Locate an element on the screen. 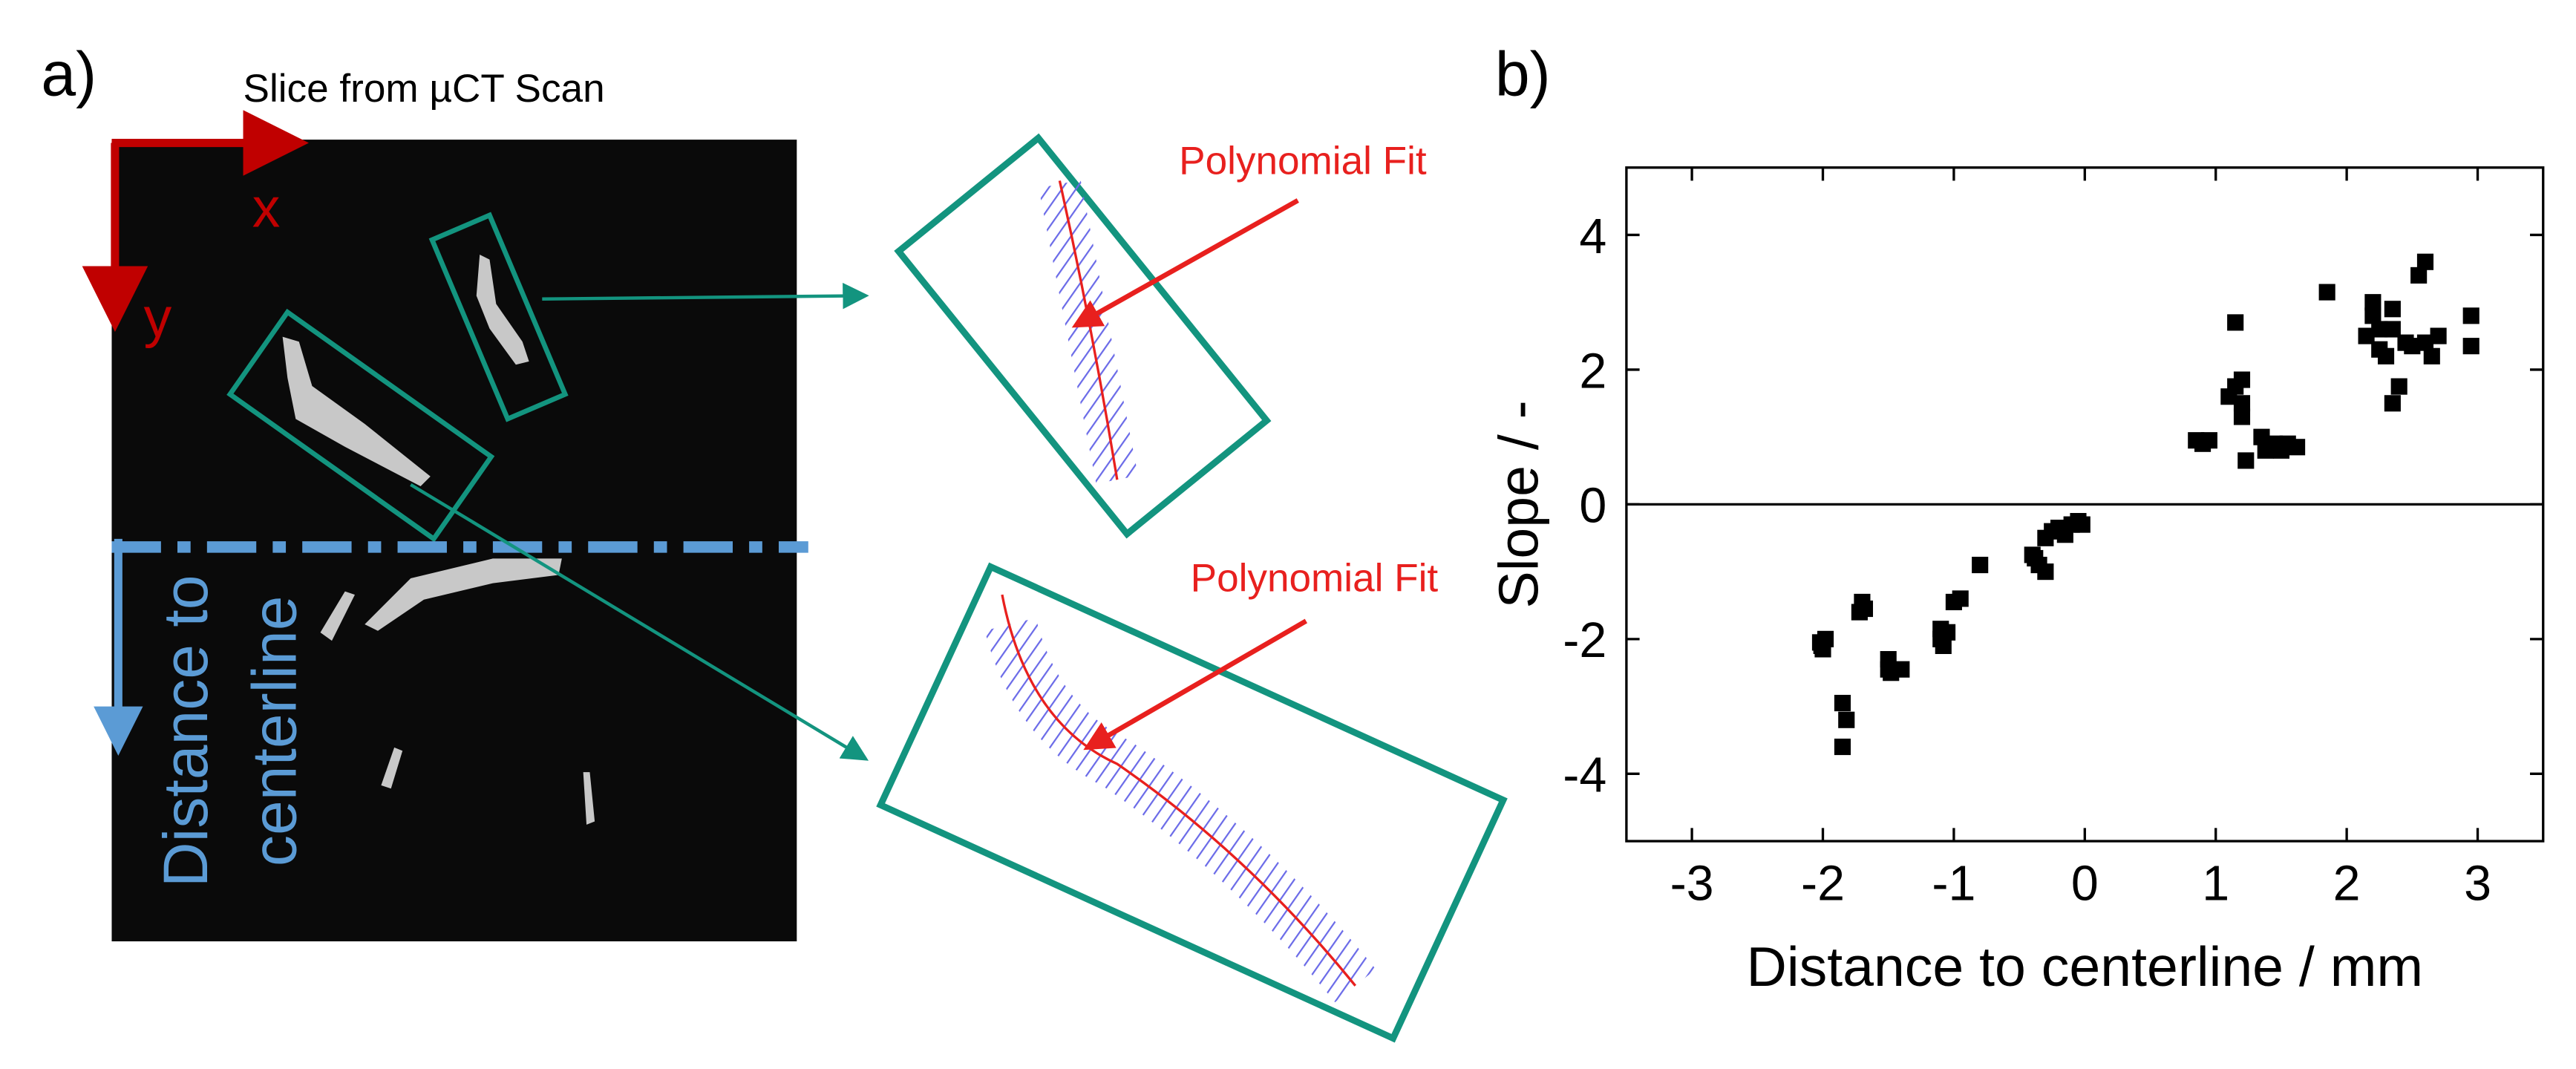 This screenshot has width=2576, height=1069. x-axis-title: Distance to centerline / mm is located at coordinates (2085, 966).